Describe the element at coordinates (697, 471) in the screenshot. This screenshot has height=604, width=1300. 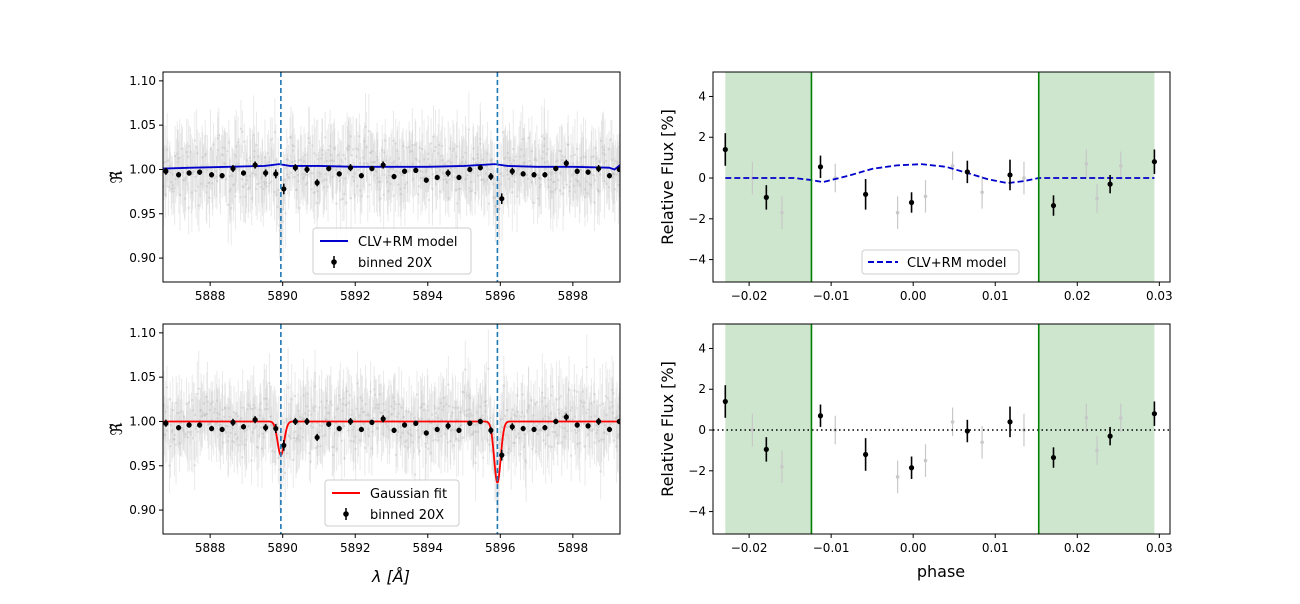
I see `ytick-label: −2` at that location.